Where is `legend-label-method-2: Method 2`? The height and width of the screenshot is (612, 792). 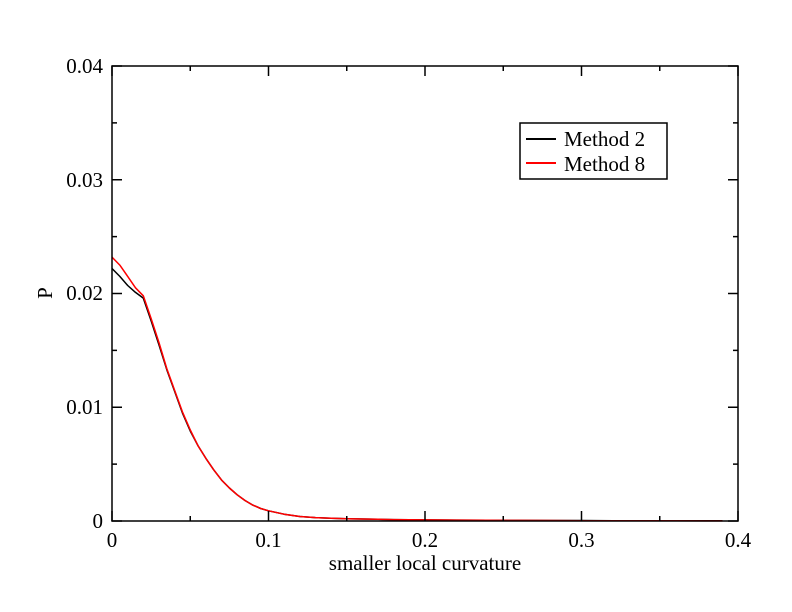
legend-label-method-2: Method 2 is located at coordinates (604, 139).